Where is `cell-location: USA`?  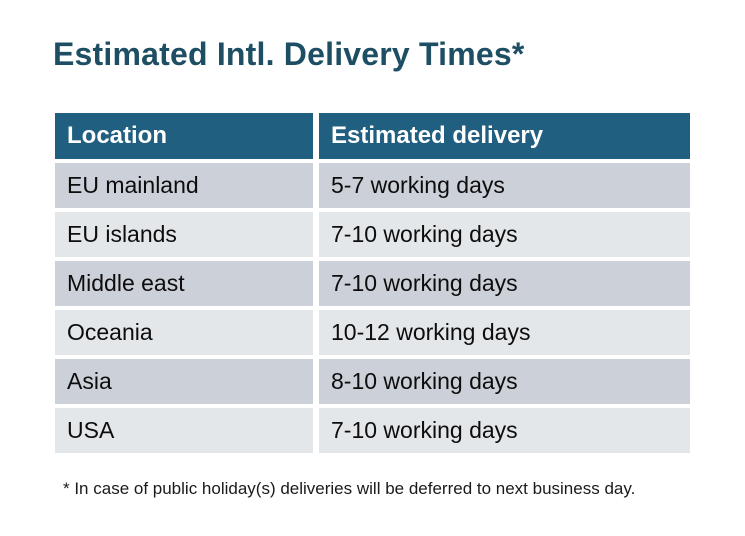 cell-location: USA is located at coordinates (184, 430).